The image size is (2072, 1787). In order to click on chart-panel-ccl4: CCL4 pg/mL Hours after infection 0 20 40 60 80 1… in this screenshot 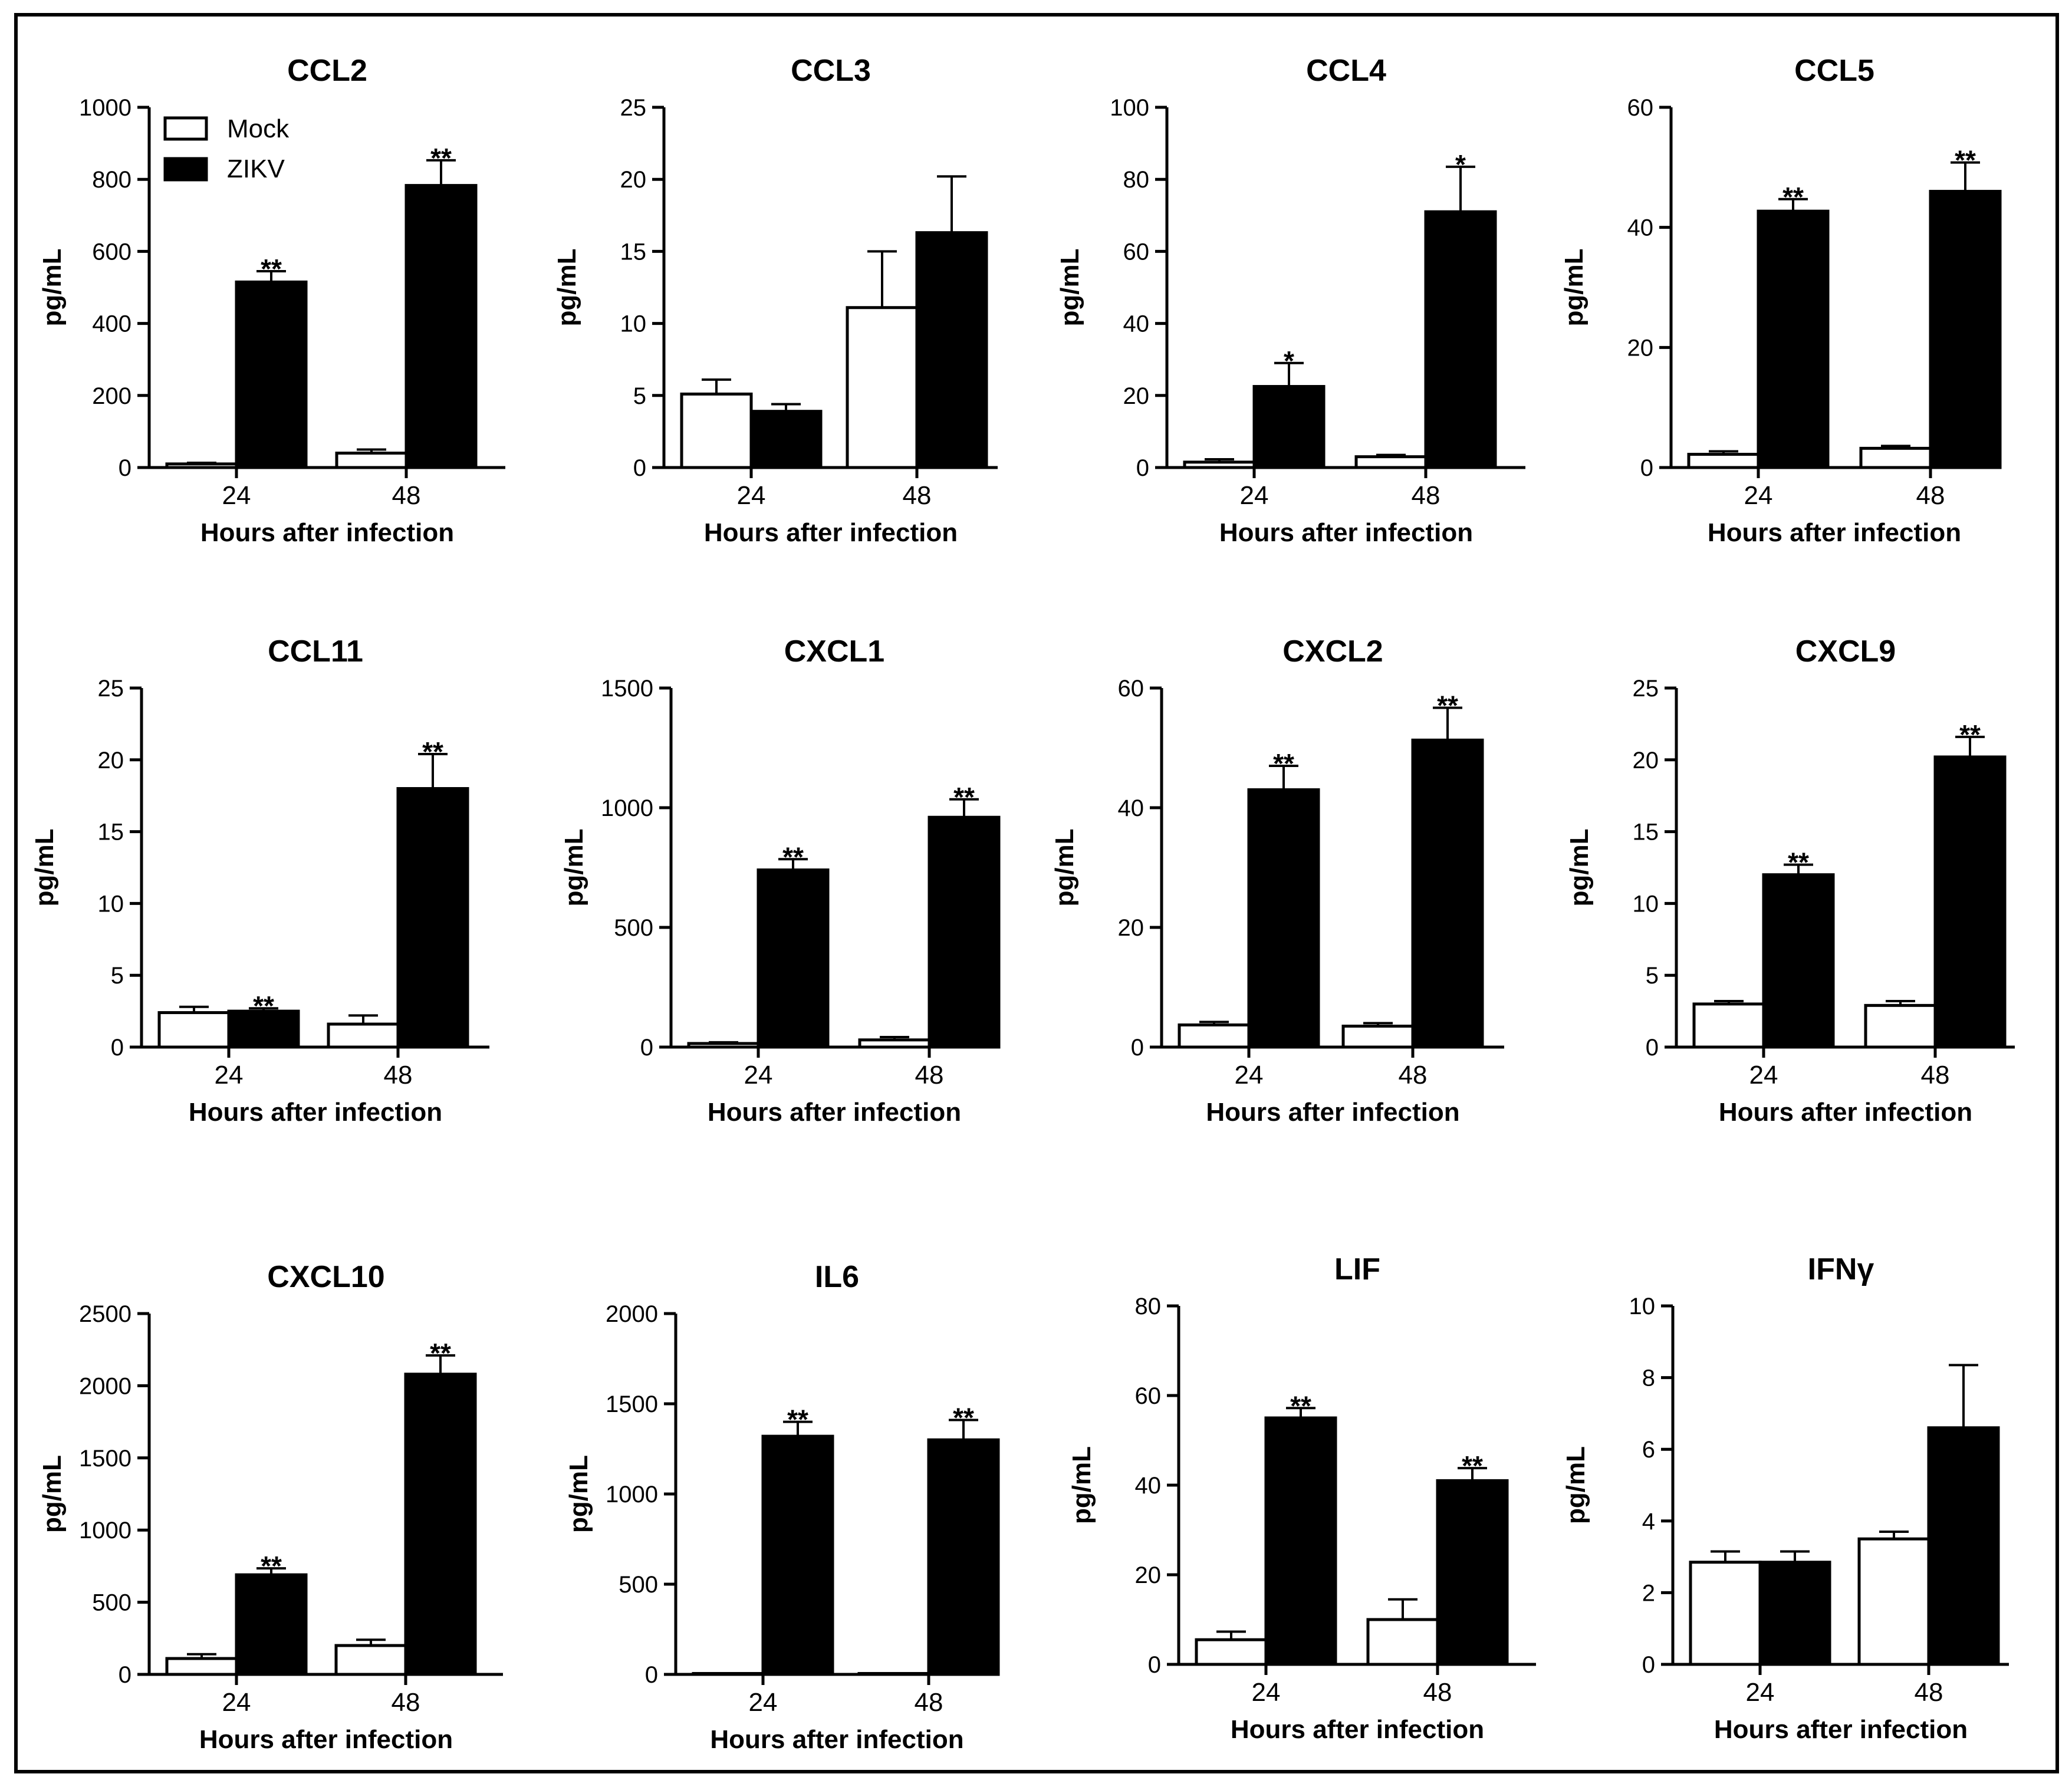, I will do `click(1290, 300)`.